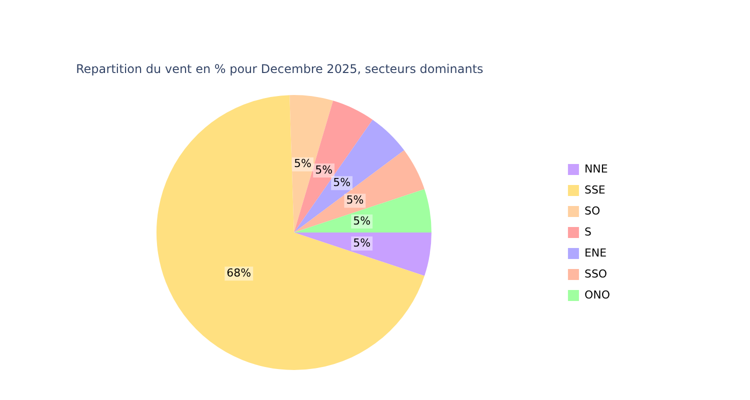 Image resolution: width=750 pixels, height=400 pixels. What do you see at coordinates (596, 169) in the screenshot?
I see `legend-label: NNE` at bounding box center [596, 169].